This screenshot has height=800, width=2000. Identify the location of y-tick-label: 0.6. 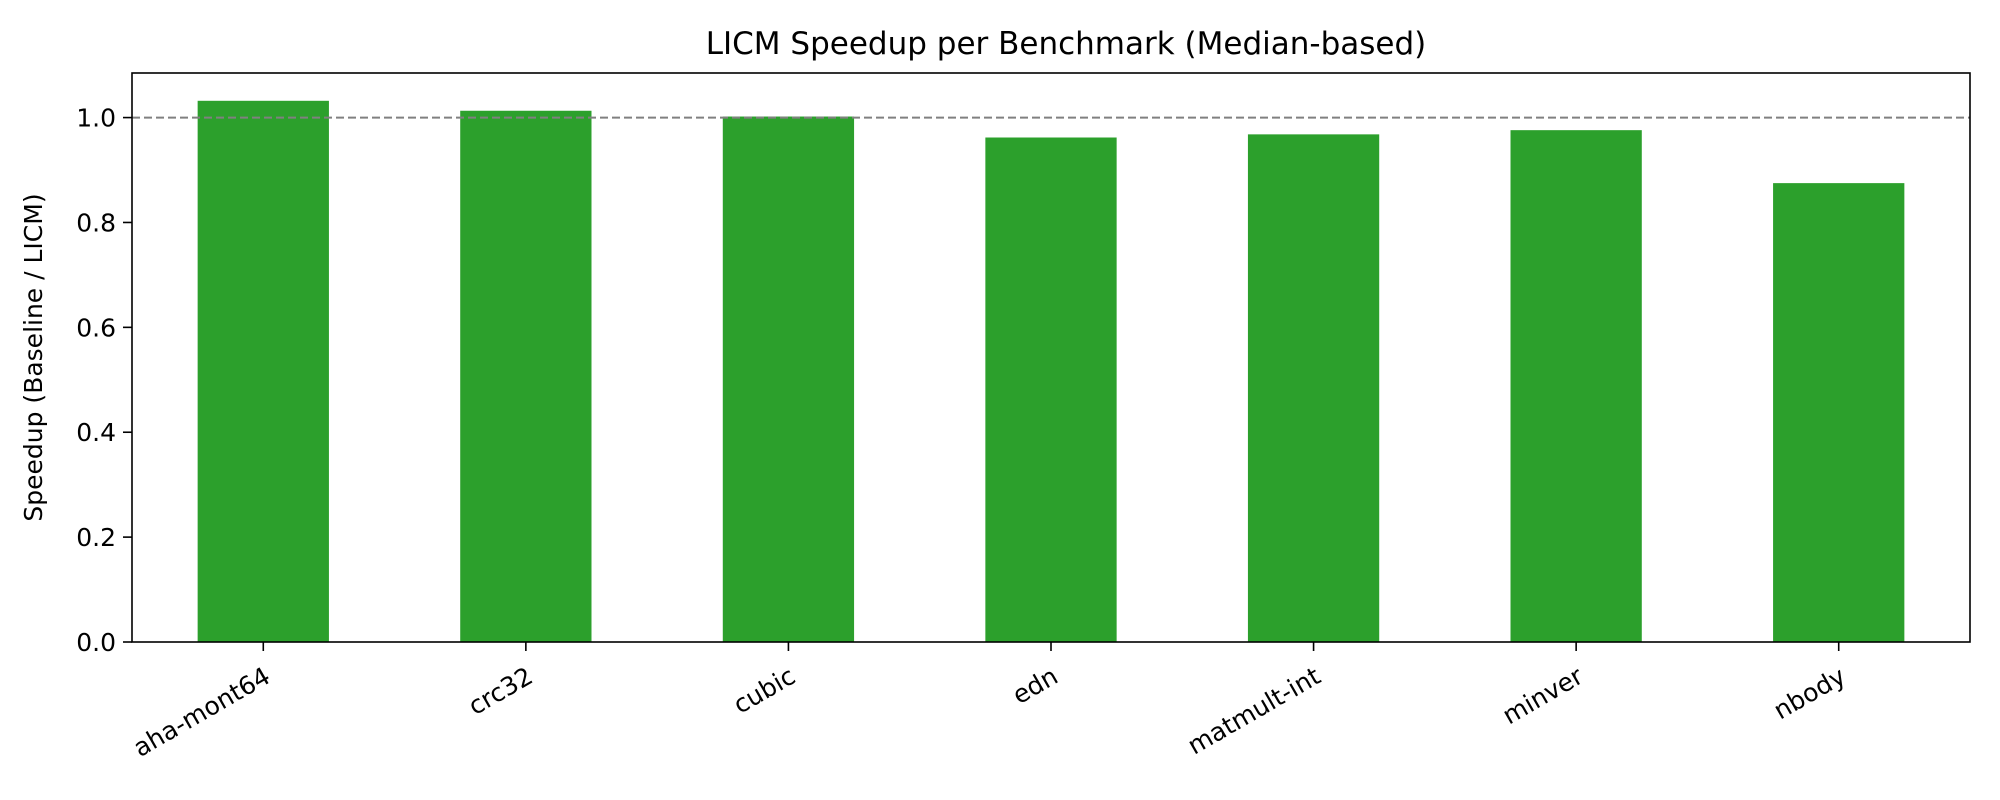
(96, 327).